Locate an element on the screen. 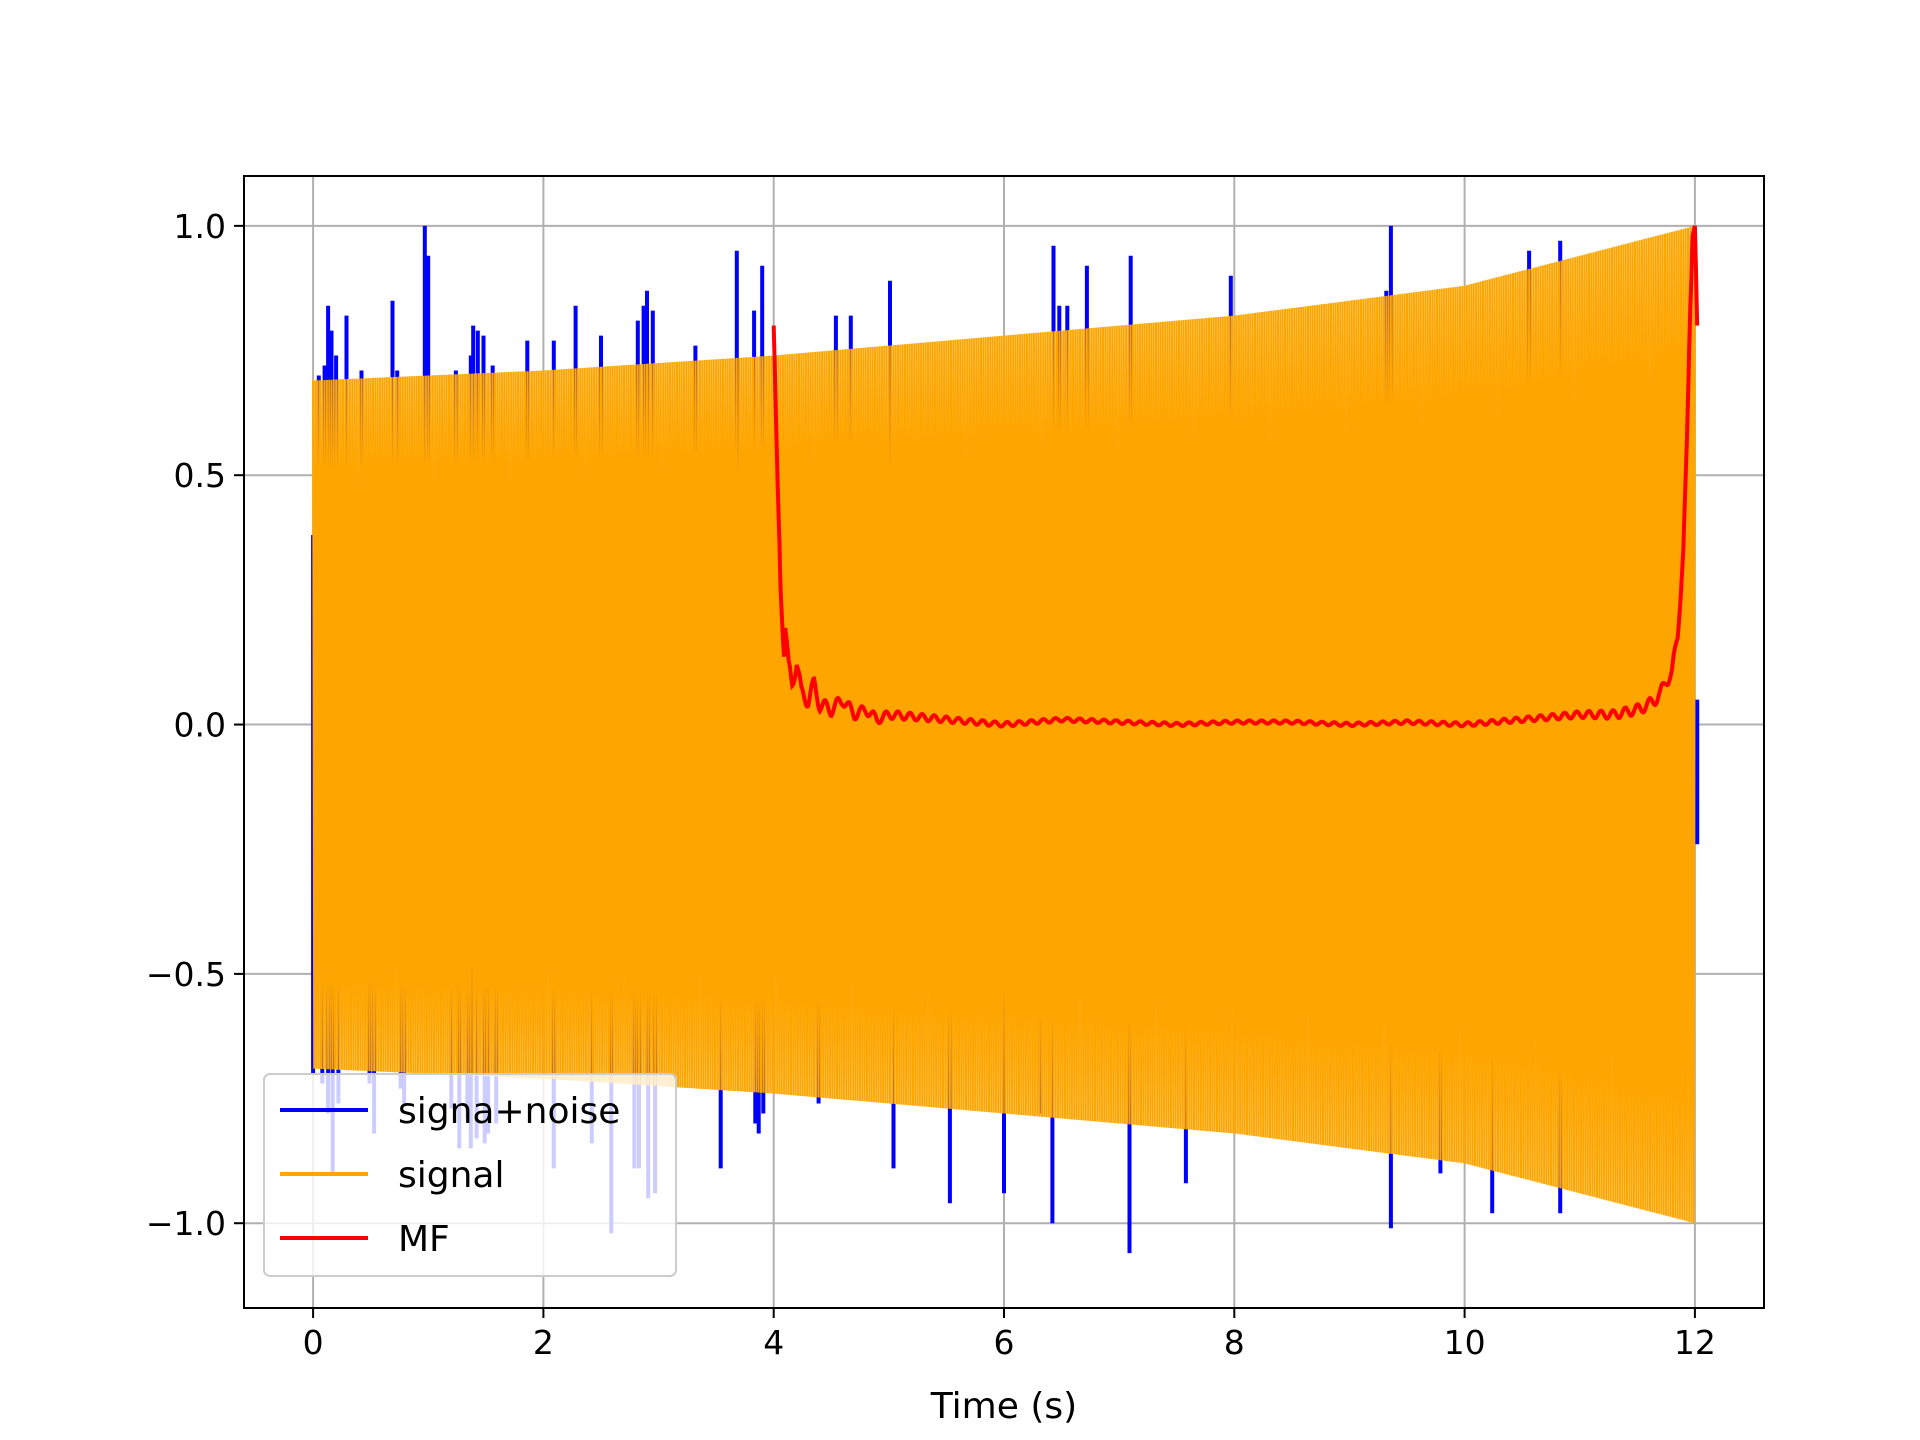 Image resolution: width=1920 pixels, height=1440 pixels. y-tick-label: −0.5 is located at coordinates (186, 974).